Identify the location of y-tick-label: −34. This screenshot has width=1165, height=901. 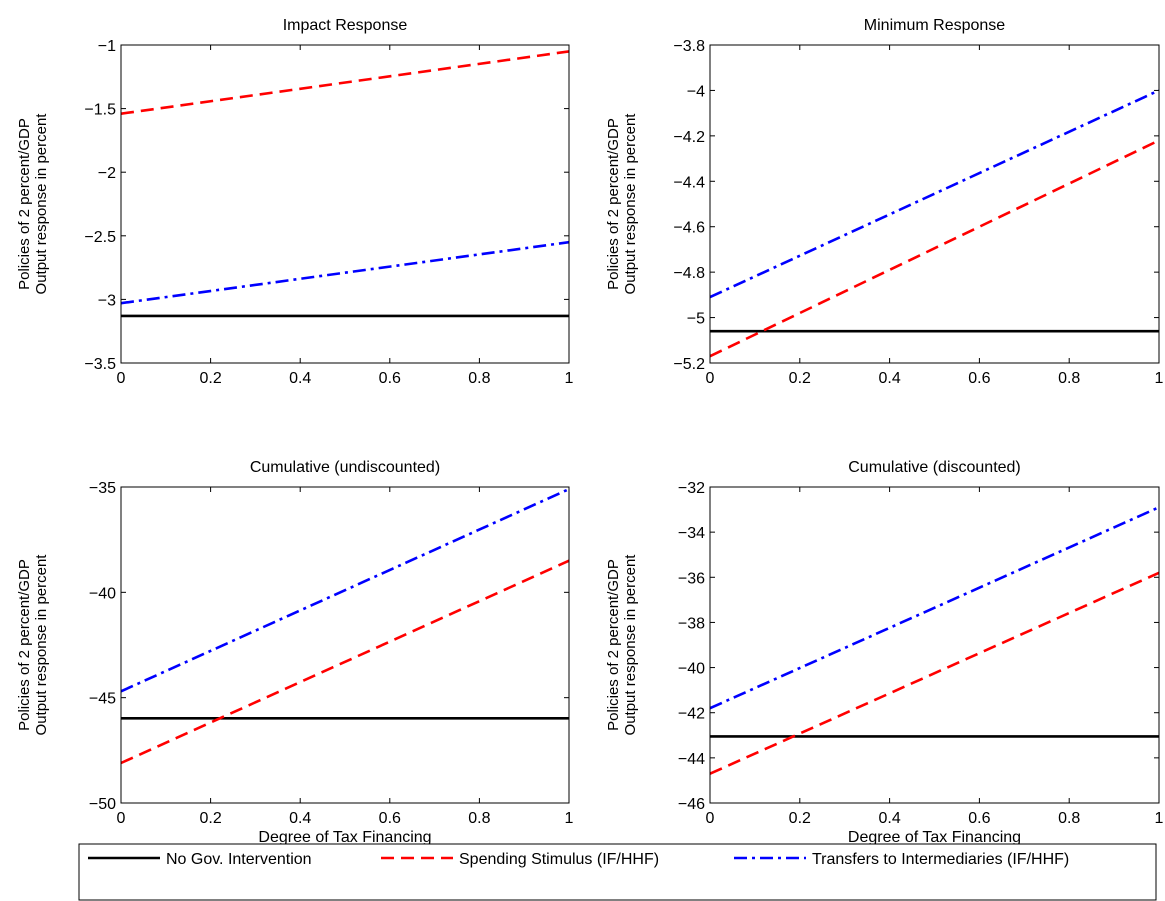
(691, 533).